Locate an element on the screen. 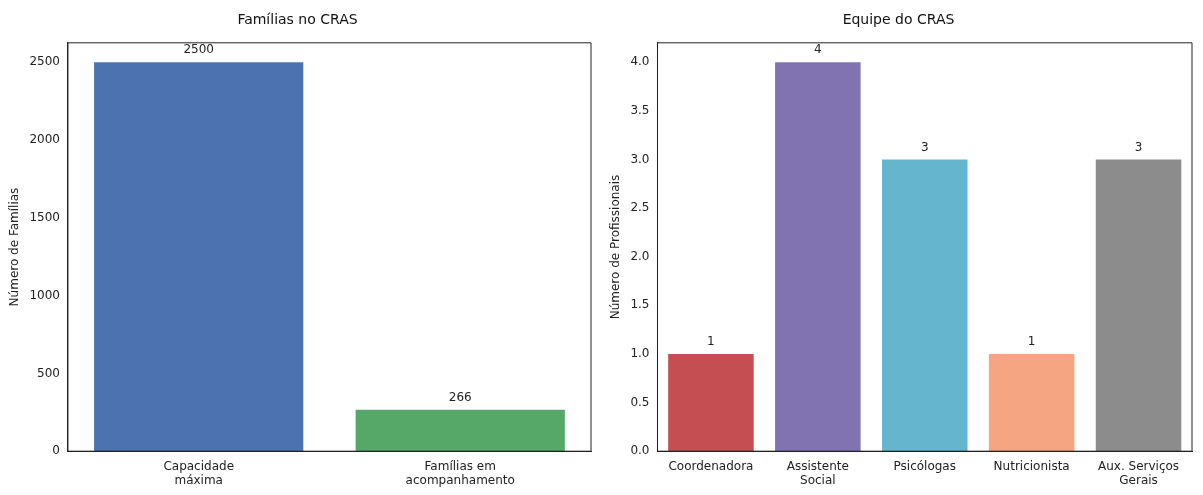 This screenshot has height=495, width=1203. y-tick-label: 1.0 is located at coordinates (640, 353).